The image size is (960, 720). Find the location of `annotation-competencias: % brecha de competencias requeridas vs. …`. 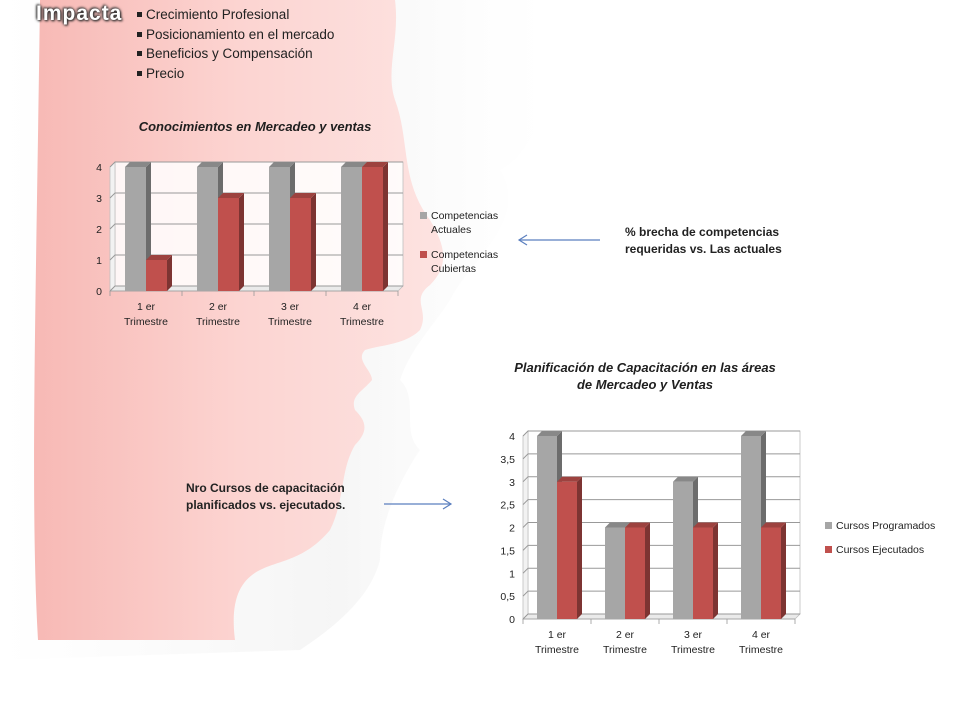

annotation-competencias: % brecha de competencias requeridas vs. … is located at coordinates (703, 241).